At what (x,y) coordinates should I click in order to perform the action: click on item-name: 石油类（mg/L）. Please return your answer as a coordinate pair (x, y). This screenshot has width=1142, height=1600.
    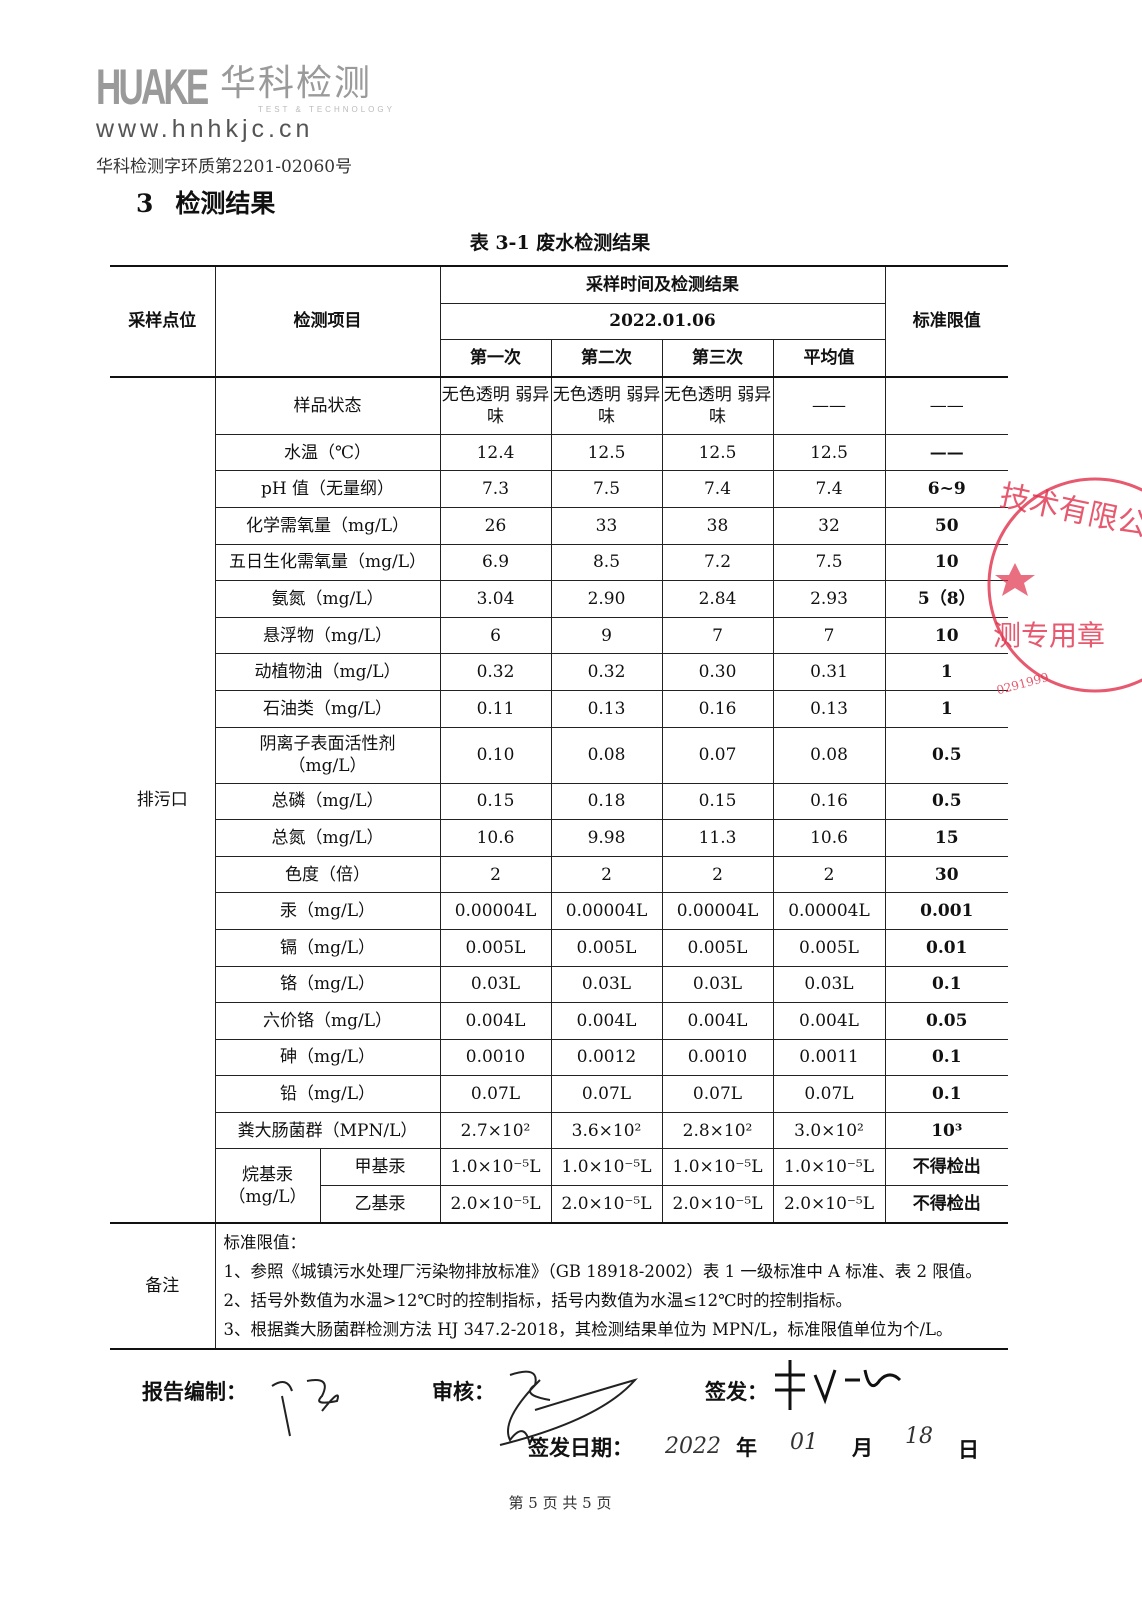
    Looking at the image, I should click on (327, 708).